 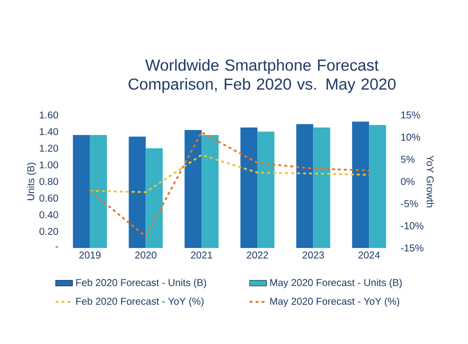 I want to click on y2-tick-label: 10%, so click(x=410, y=137).